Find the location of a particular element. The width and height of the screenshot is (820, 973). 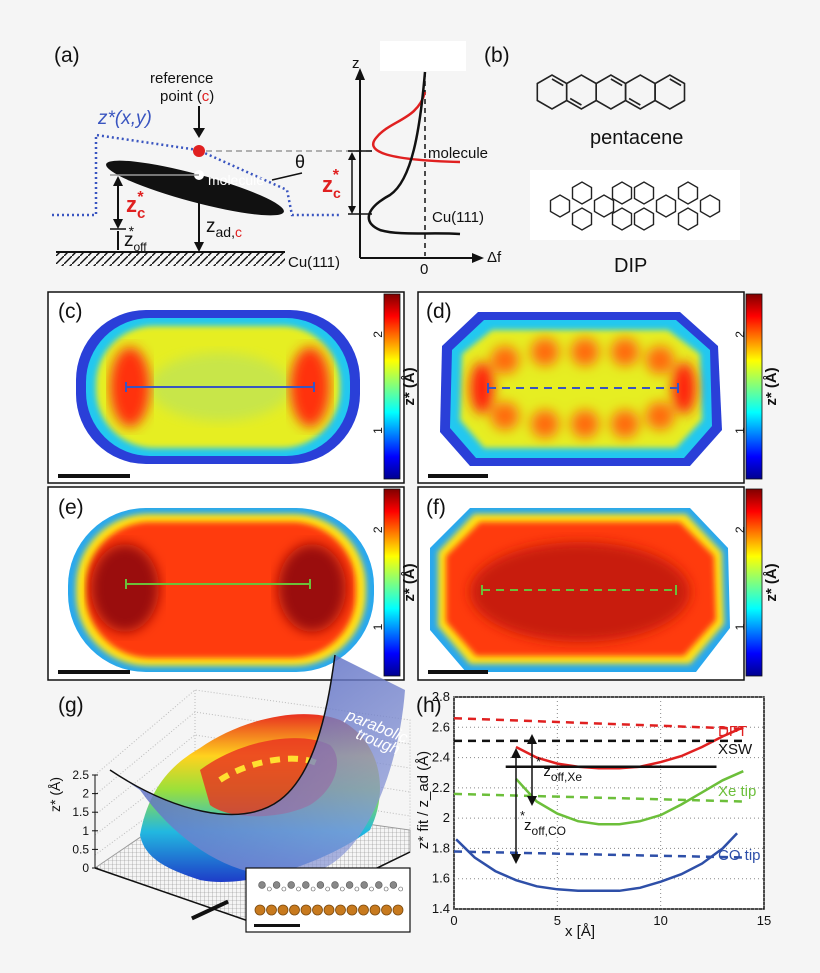

scalebar-g is located at coordinates (210, 910).